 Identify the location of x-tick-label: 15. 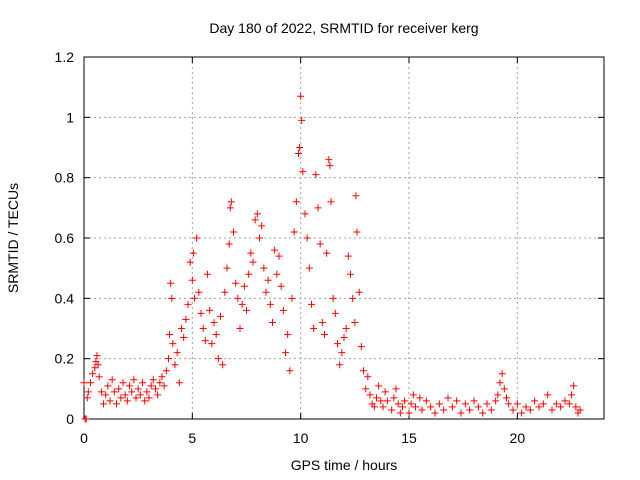
(409, 438).